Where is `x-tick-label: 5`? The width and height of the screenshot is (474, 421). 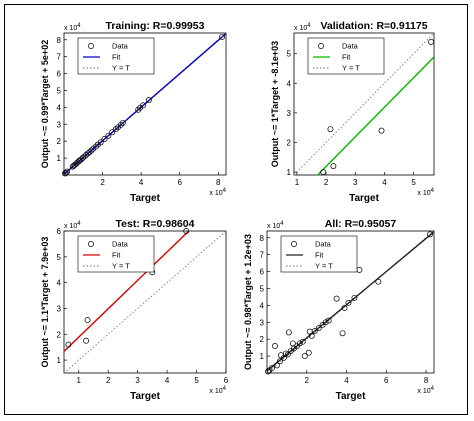 x-tick-label: 5 is located at coordinates (413, 182).